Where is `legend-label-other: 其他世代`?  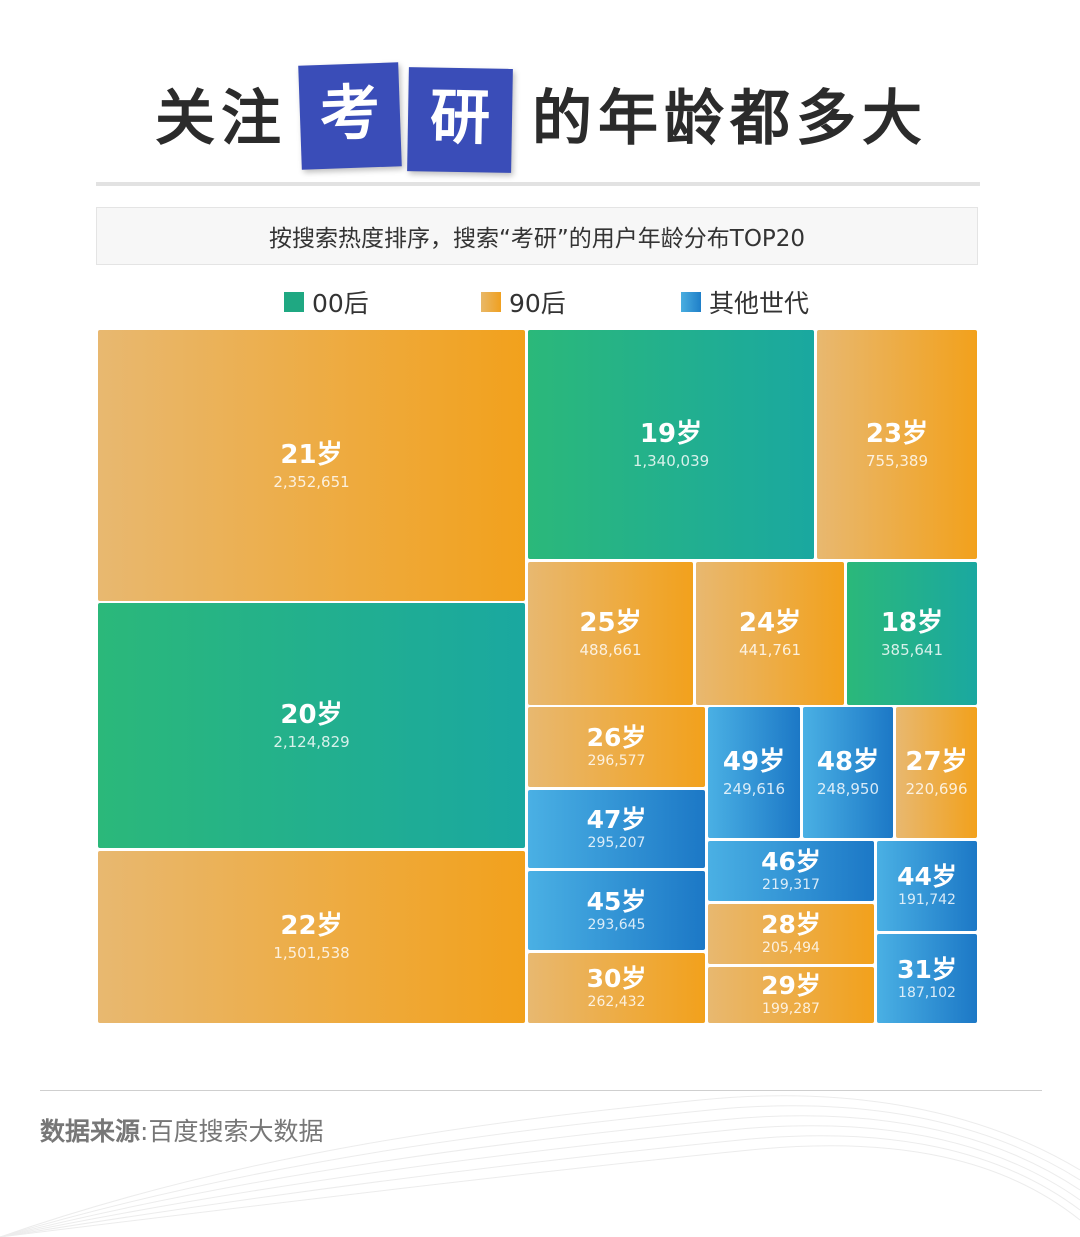
legend-label-other: 其他世代 is located at coordinates (759, 303).